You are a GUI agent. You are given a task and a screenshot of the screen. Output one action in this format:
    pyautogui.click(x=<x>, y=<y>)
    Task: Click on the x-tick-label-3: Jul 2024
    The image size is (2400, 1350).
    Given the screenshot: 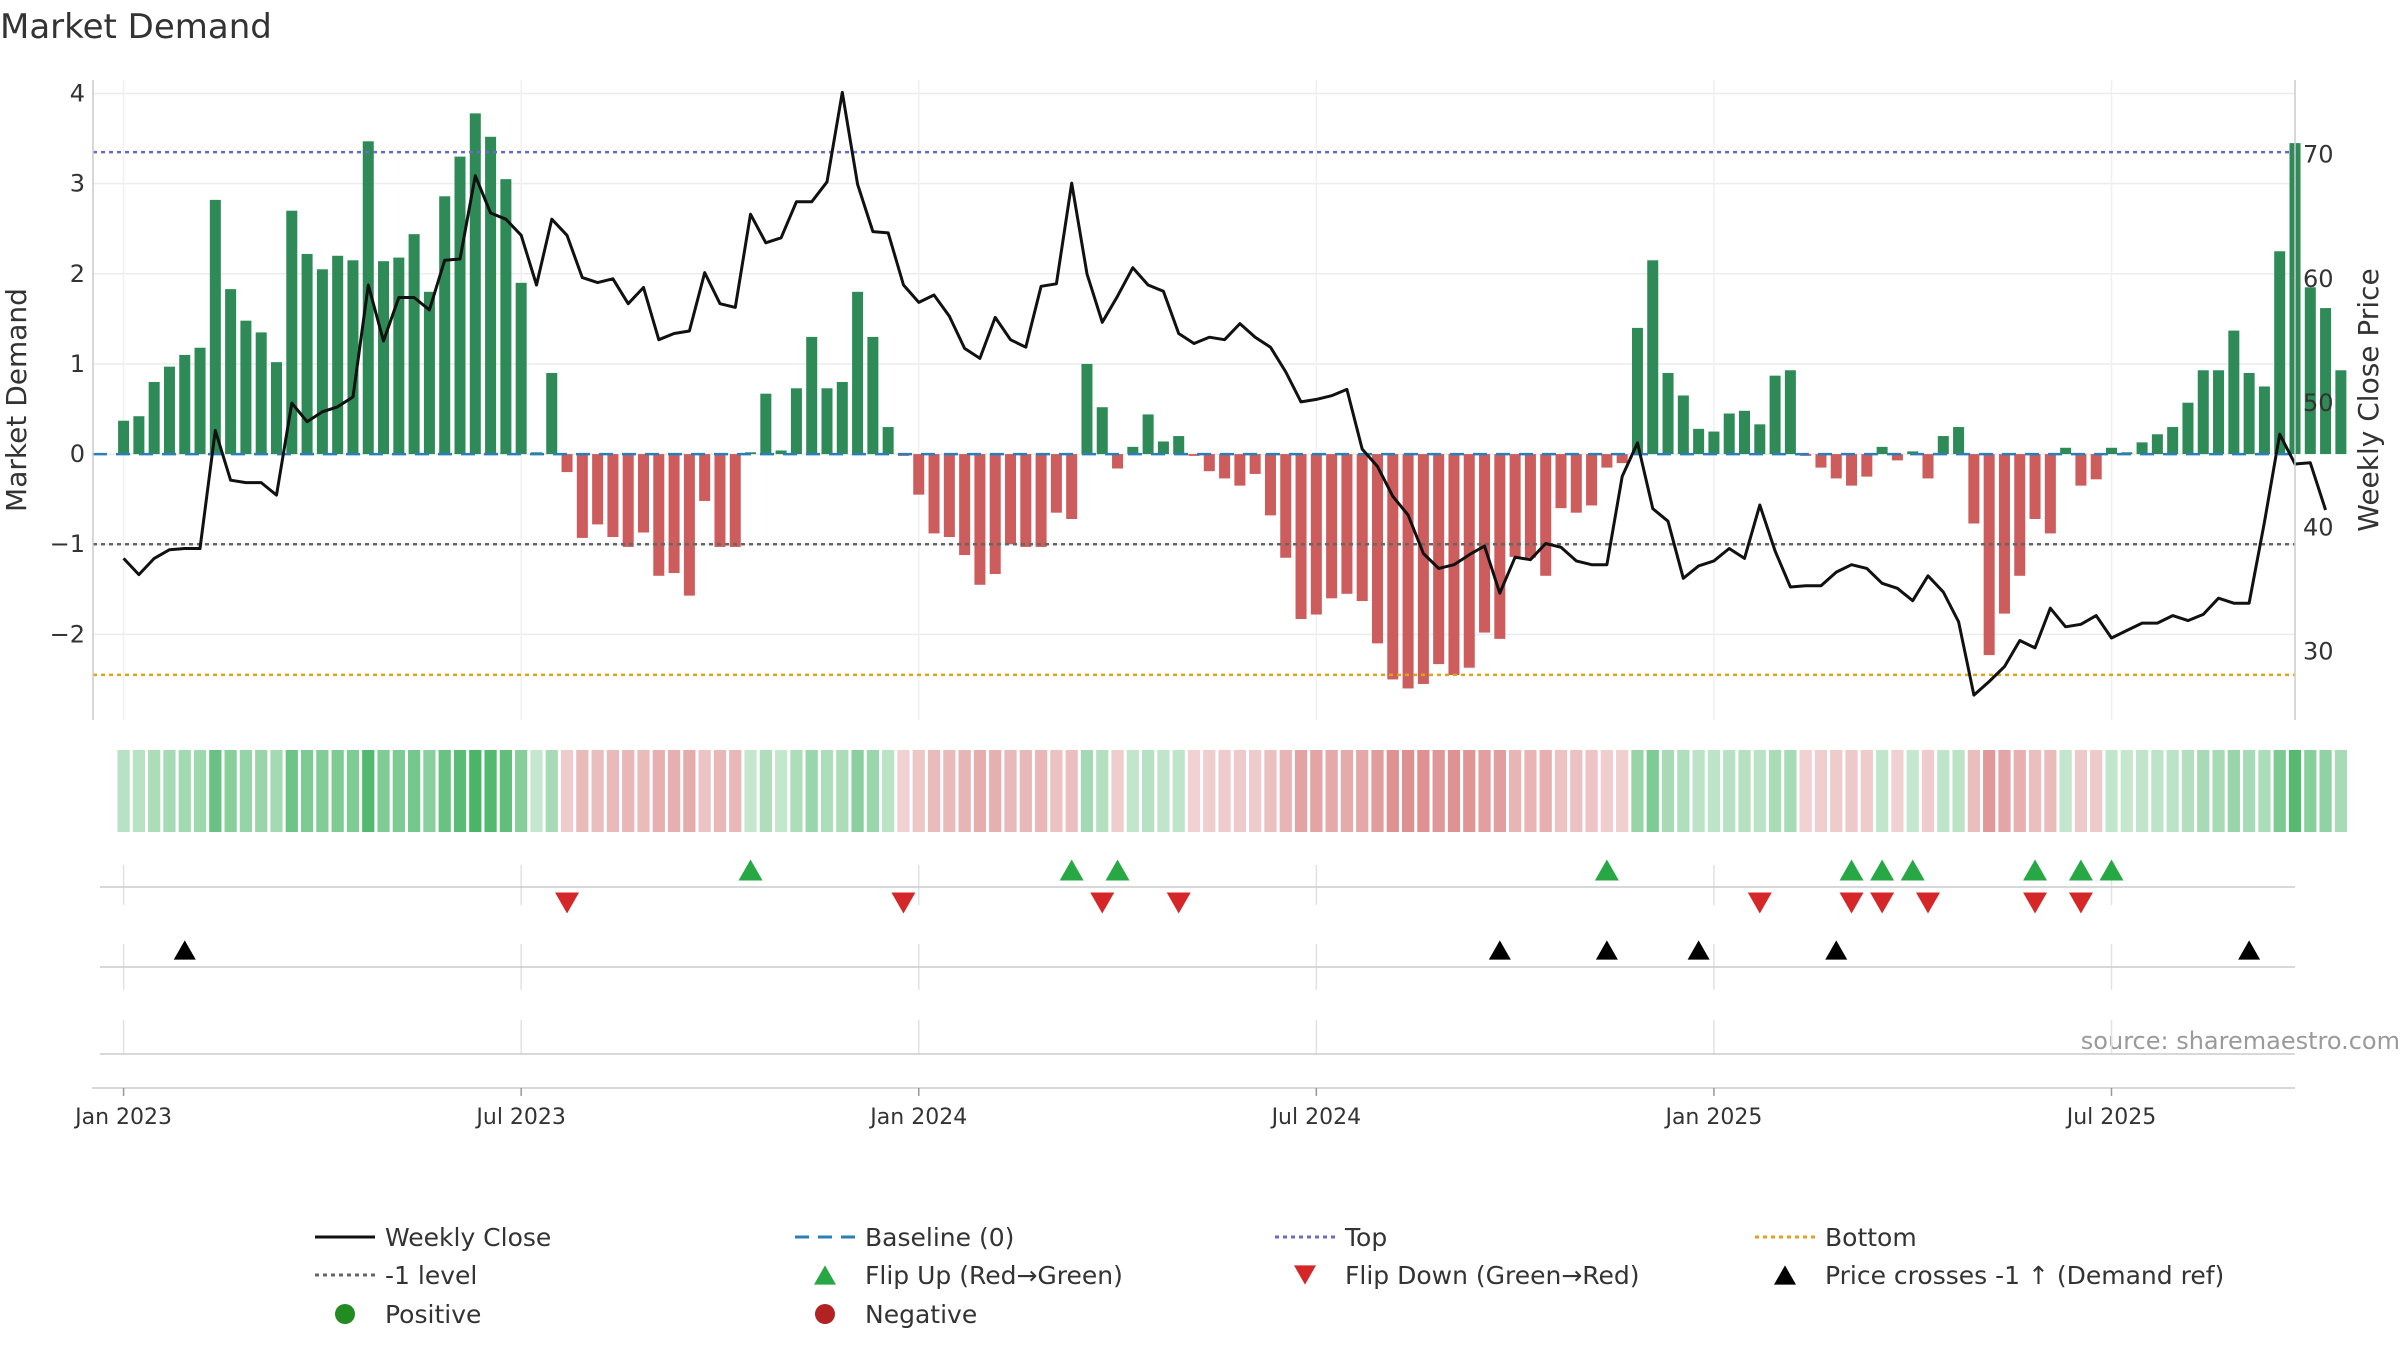 What is the action you would take?
    pyautogui.click(x=1316, y=1117)
    